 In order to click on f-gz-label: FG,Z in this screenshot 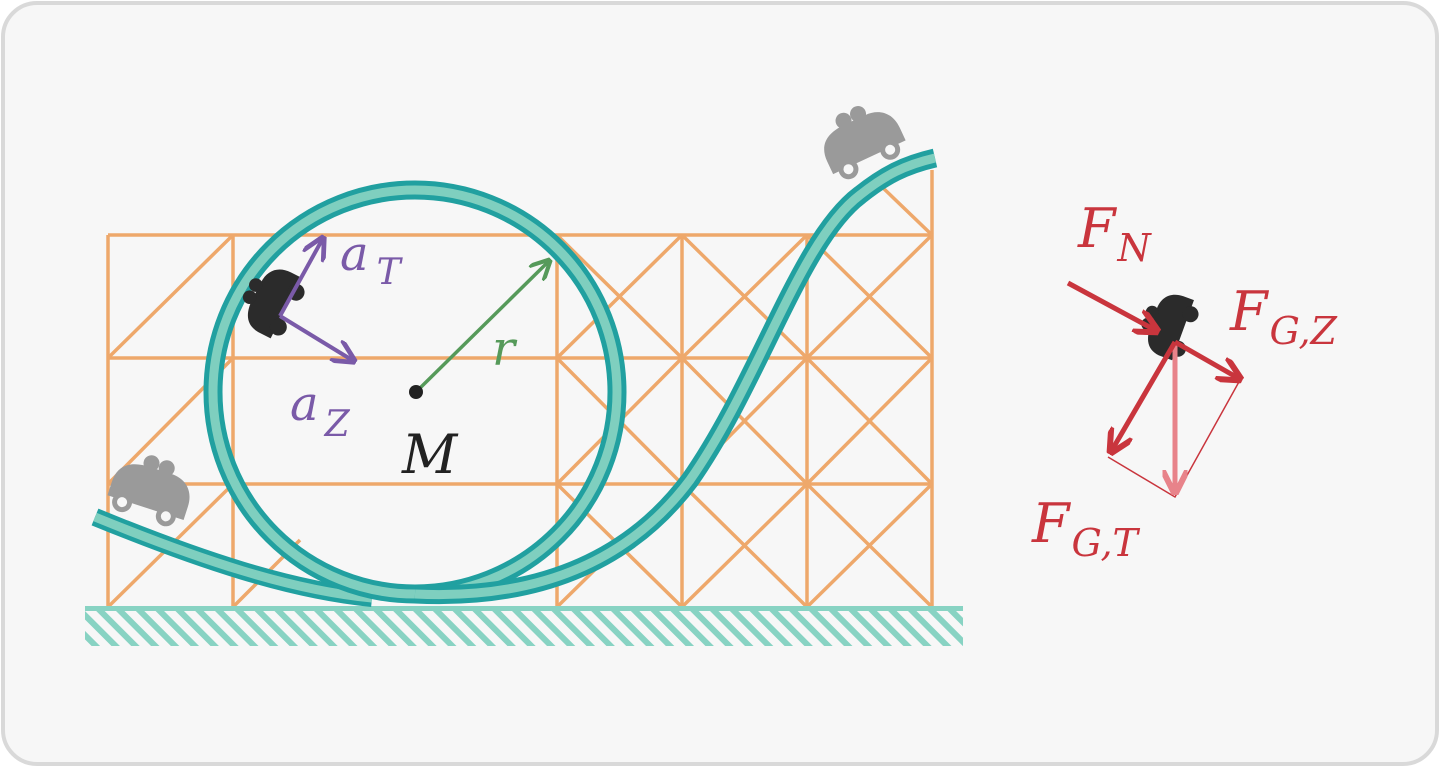, I will do `click(1283, 316)`.